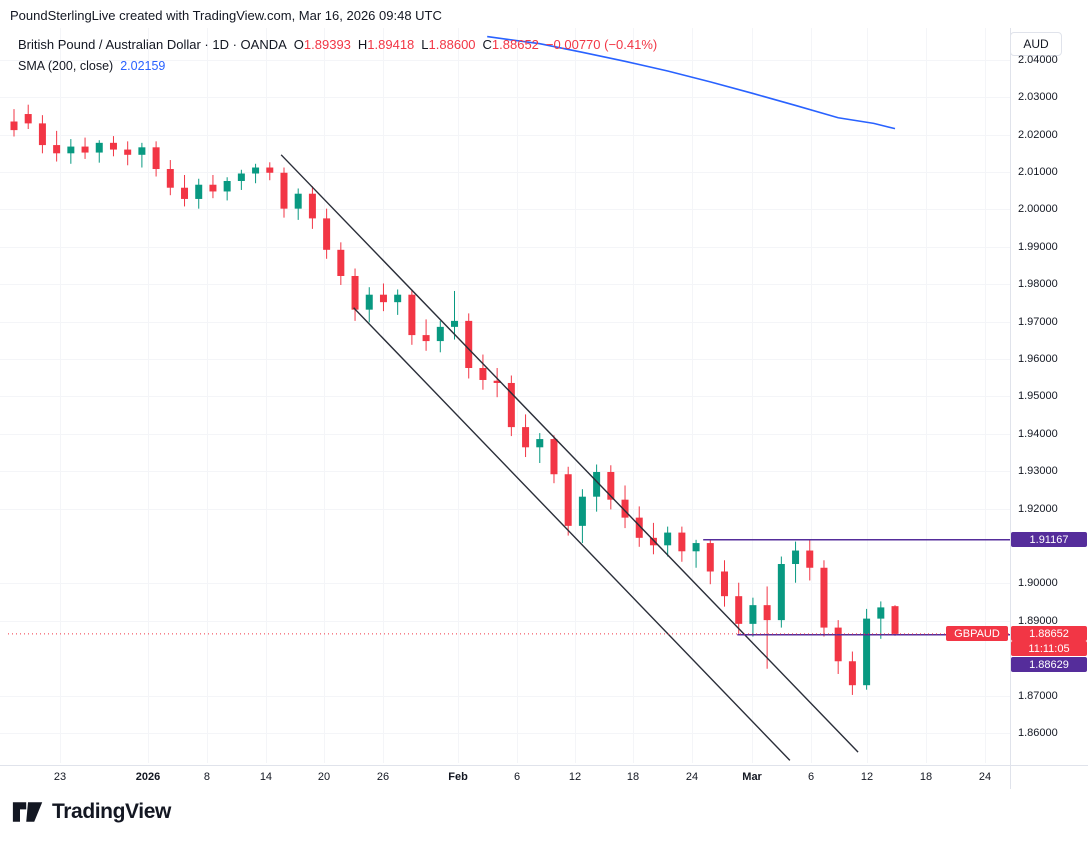 The width and height of the screenshot is (1088, 845). Describe the element at coordinates (148, 777) in the screenshot. I see `time-tick-label: 2026` at that location.